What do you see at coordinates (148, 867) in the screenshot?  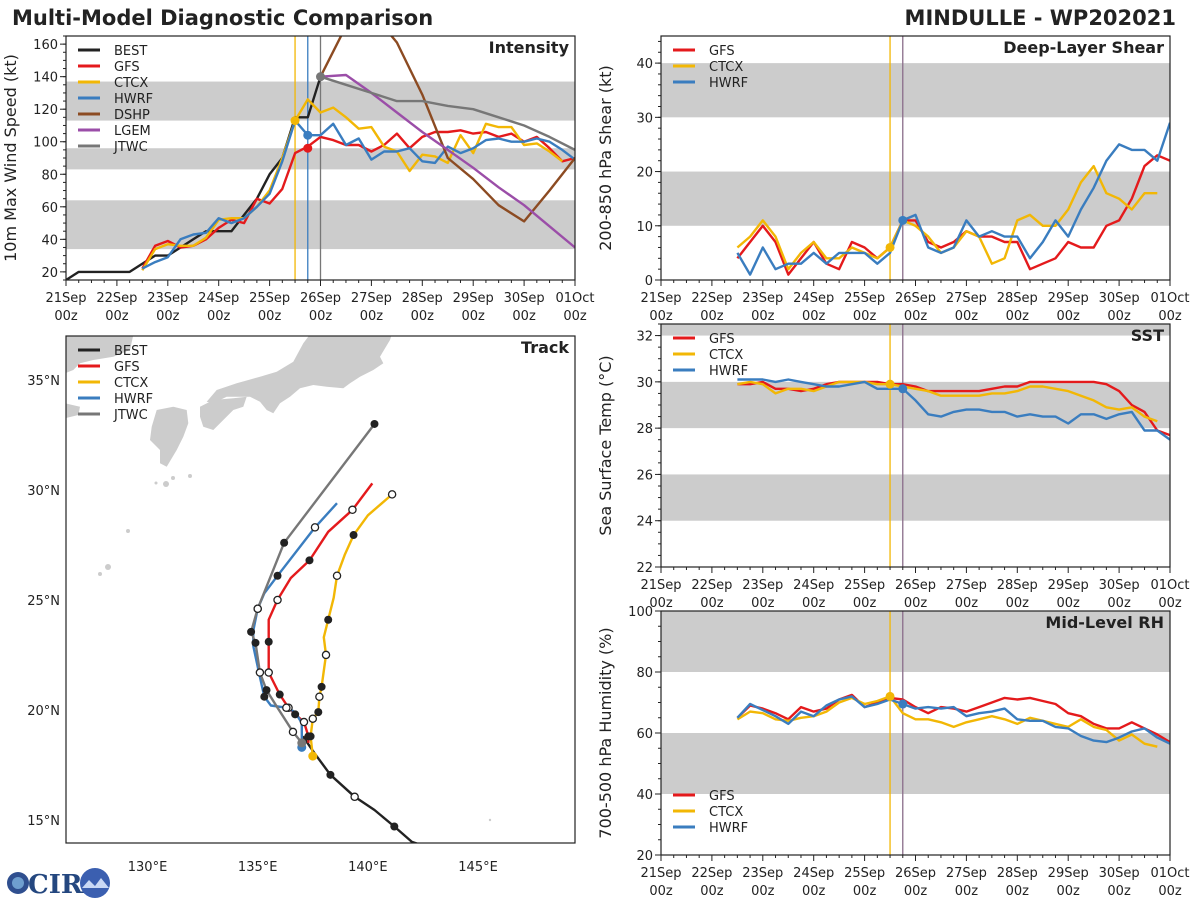 I see `lon-tick-label: 130°E` at bounding box center [148, 867].